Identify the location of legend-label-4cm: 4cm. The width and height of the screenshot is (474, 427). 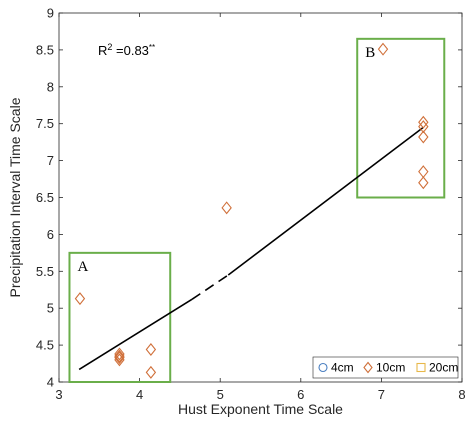
(342, 368).